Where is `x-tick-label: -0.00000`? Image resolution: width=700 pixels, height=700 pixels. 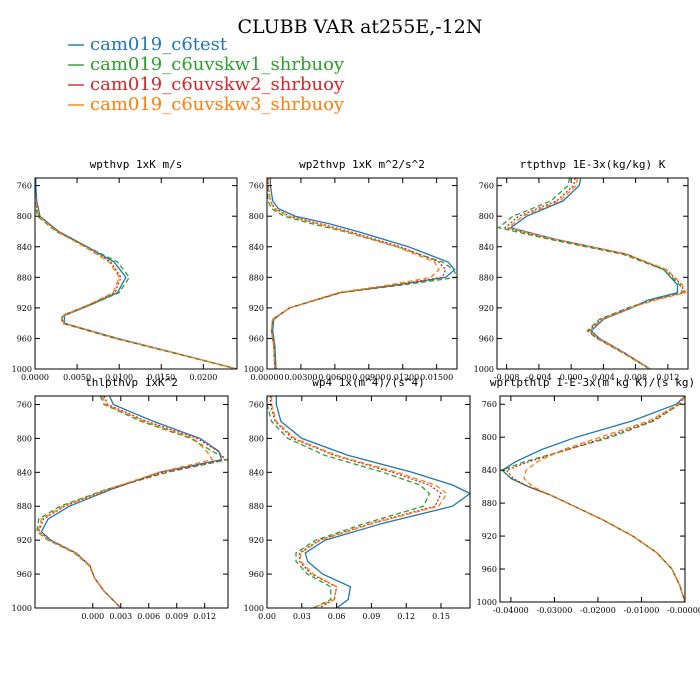 x-tick-label: -0.00000 is located at coordinates (683, 610).